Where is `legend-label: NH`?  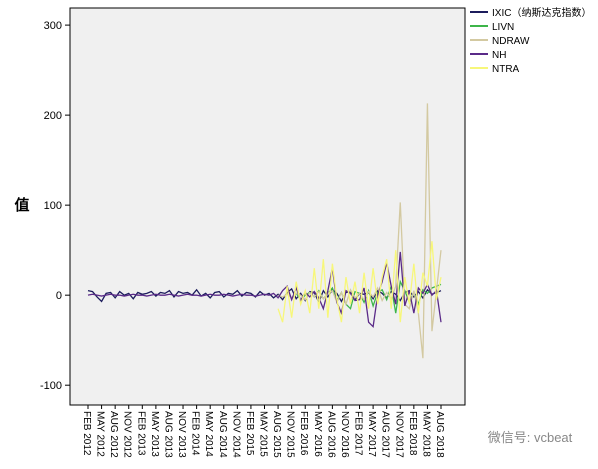 legend-label: NH is located at coordinates (499, 55).